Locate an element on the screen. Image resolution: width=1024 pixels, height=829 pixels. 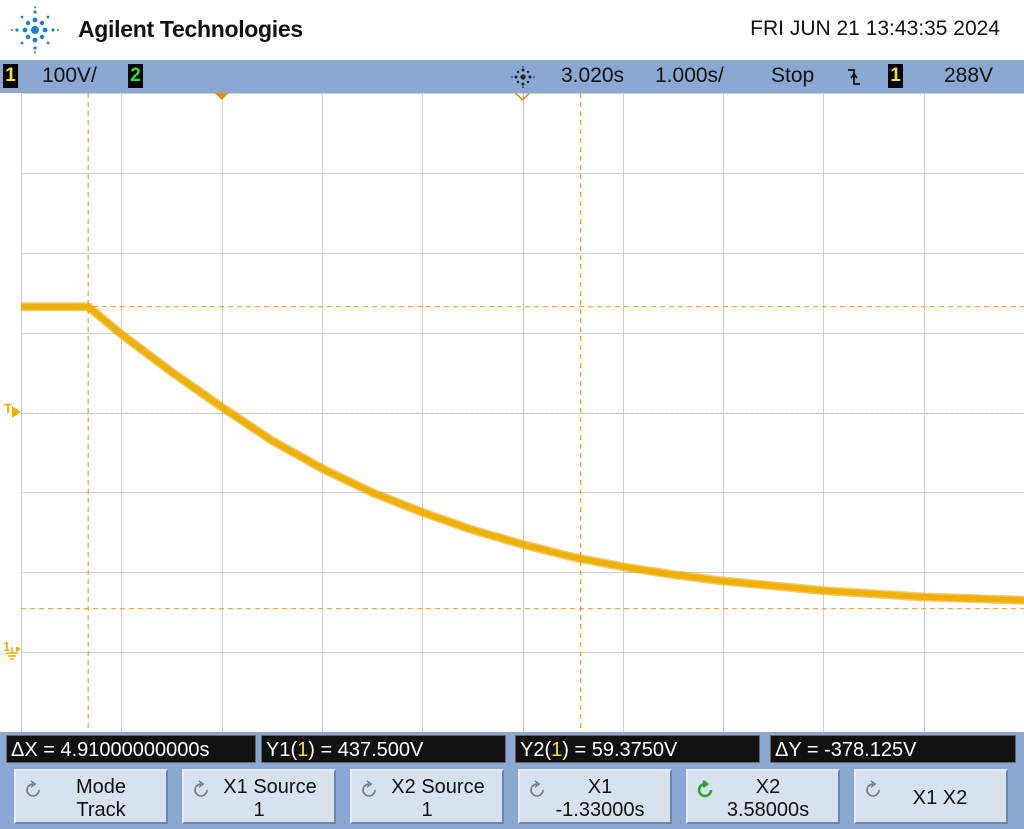
horizontal-delay: 3.020s is located at coordinates (593, 75).